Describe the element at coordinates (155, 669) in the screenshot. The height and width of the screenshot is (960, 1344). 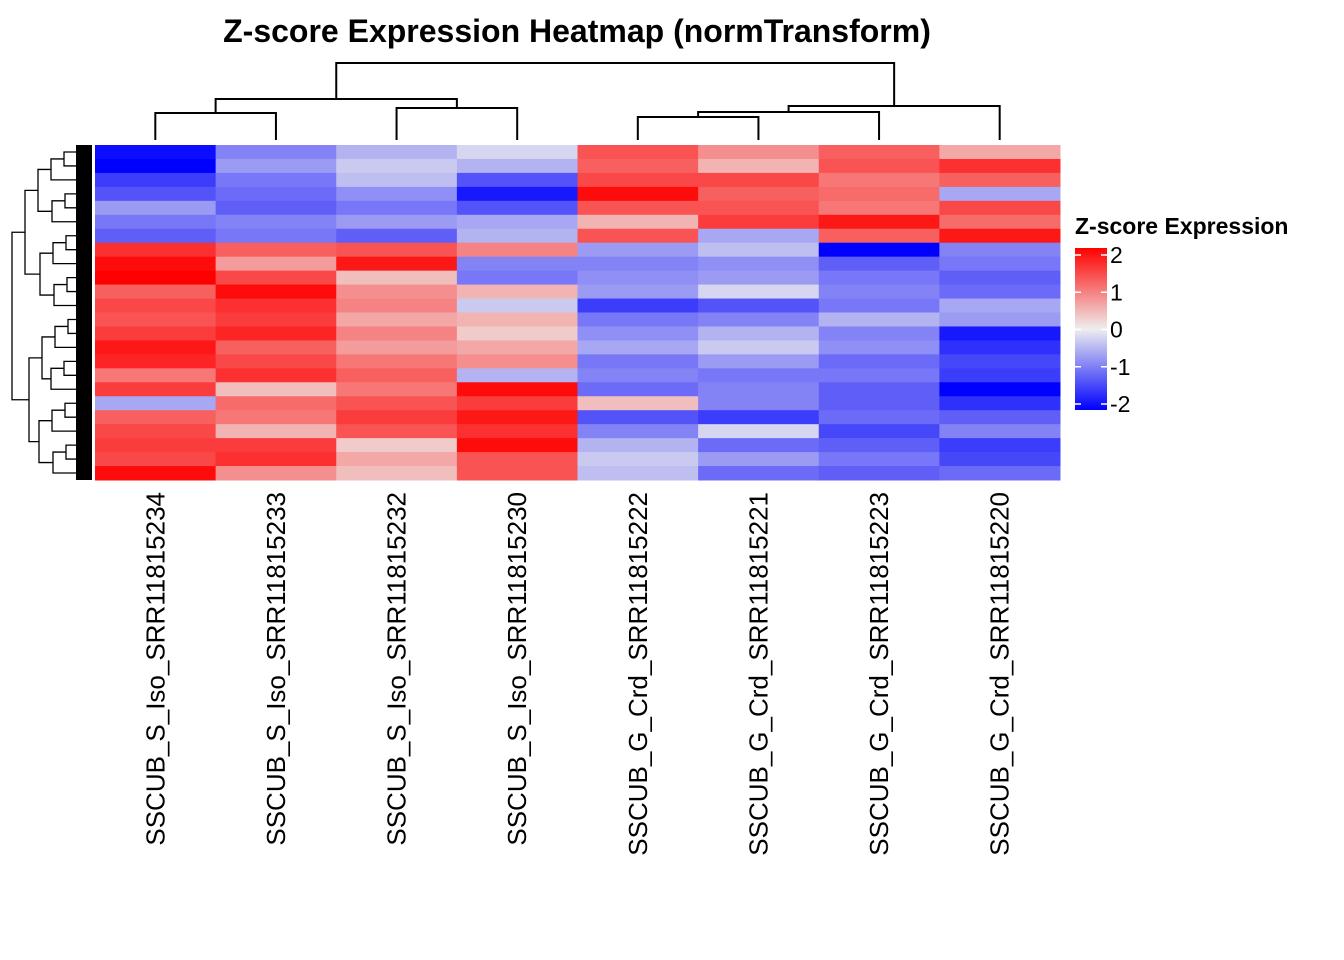
I see `column-label: SSCUB_S_Iso_SRR11815234` at that location.